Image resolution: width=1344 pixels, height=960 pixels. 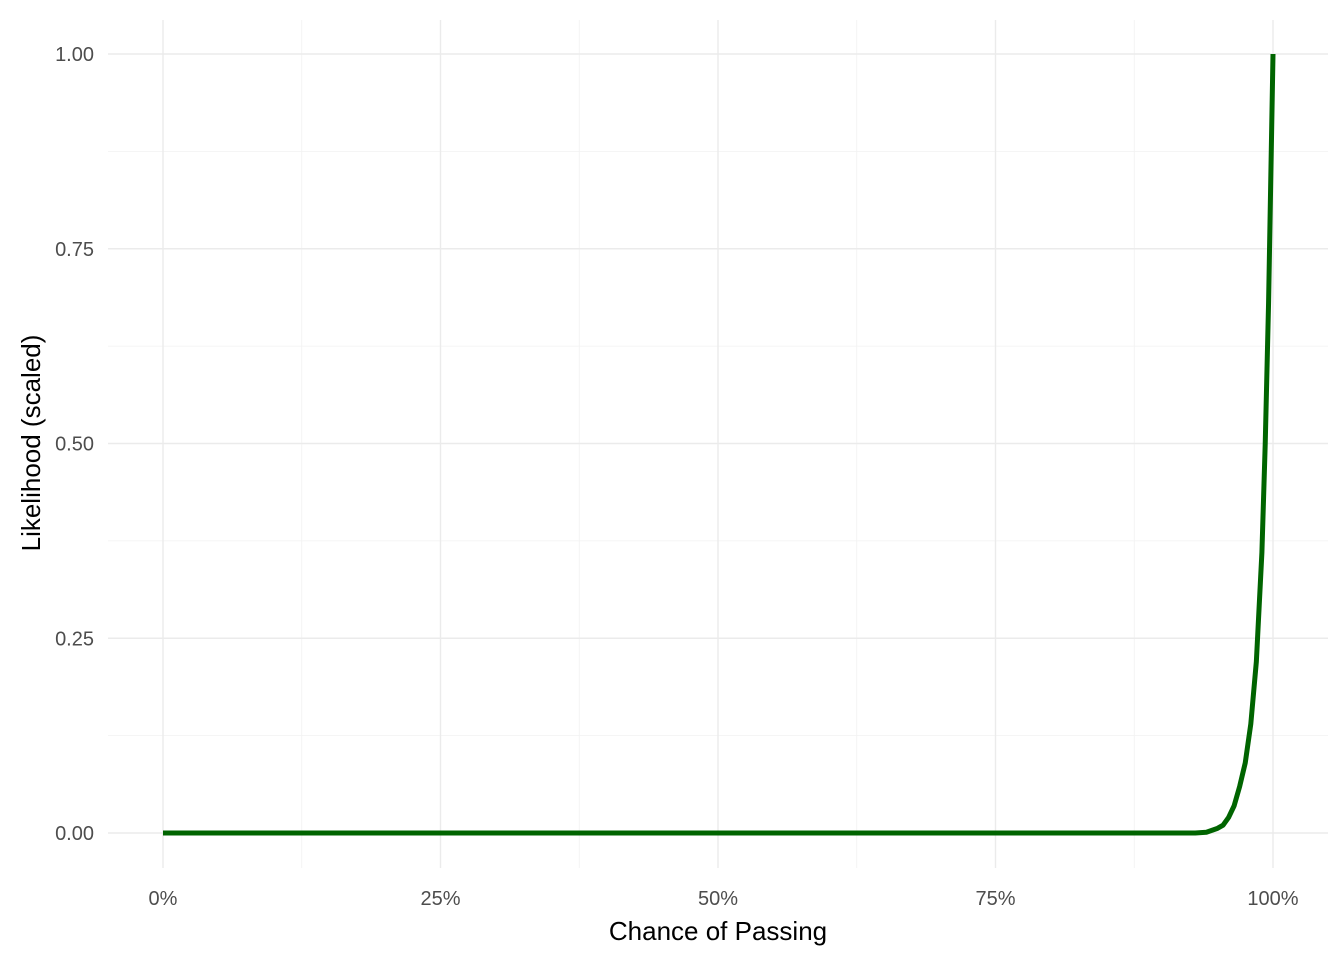 What do you see at coordinates (74, 834) in the screenshot?
I see `y-tick-label: 0.00` at bounding box center [74, 834].